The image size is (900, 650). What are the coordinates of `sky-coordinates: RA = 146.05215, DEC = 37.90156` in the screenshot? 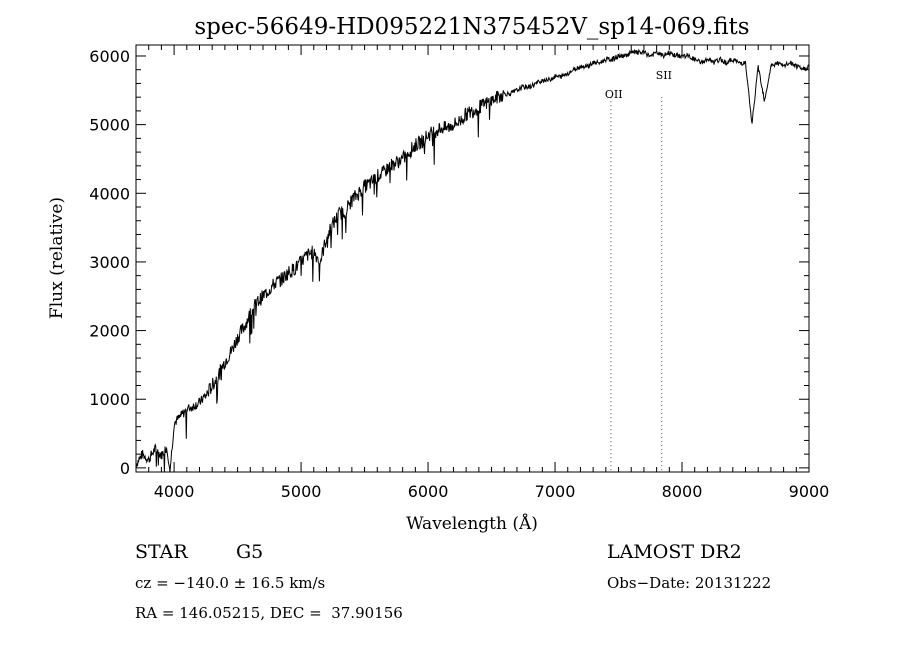 It's located at (269, 613).